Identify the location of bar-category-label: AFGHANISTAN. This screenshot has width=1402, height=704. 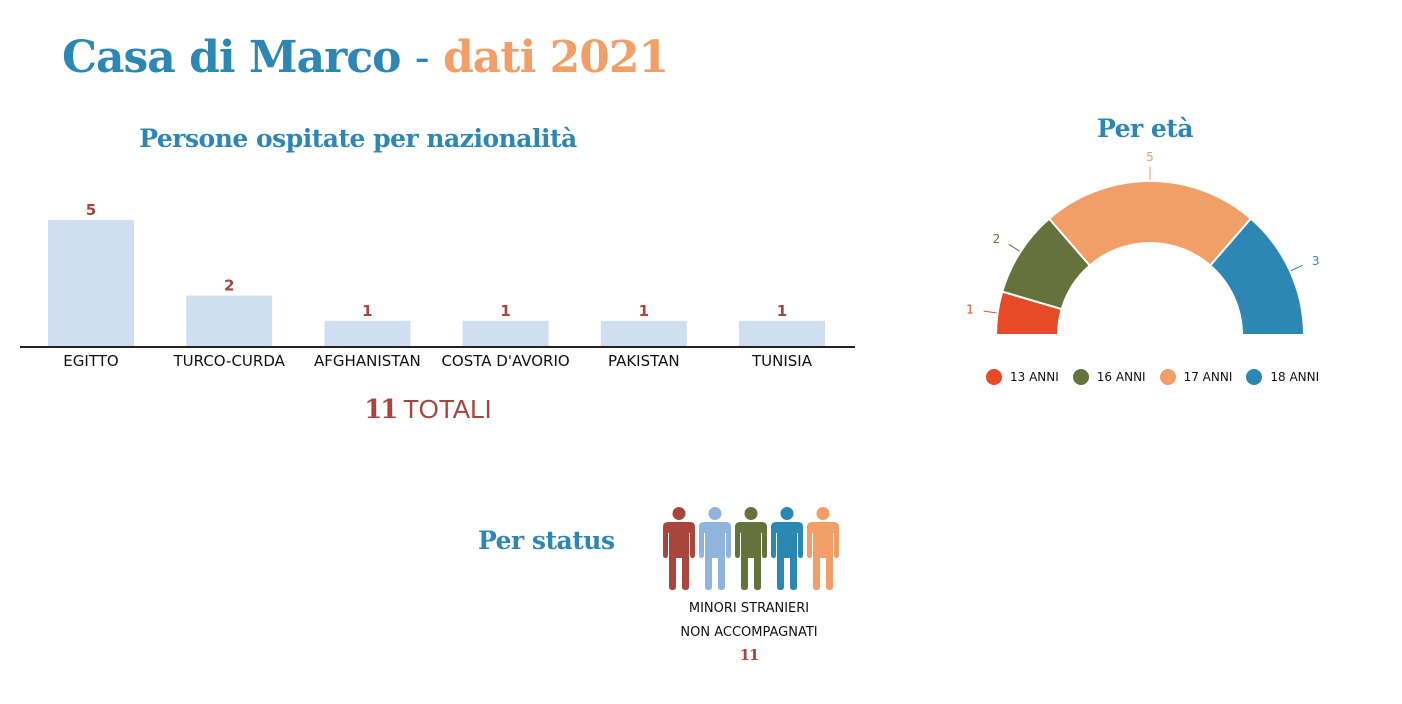
(367, 361).